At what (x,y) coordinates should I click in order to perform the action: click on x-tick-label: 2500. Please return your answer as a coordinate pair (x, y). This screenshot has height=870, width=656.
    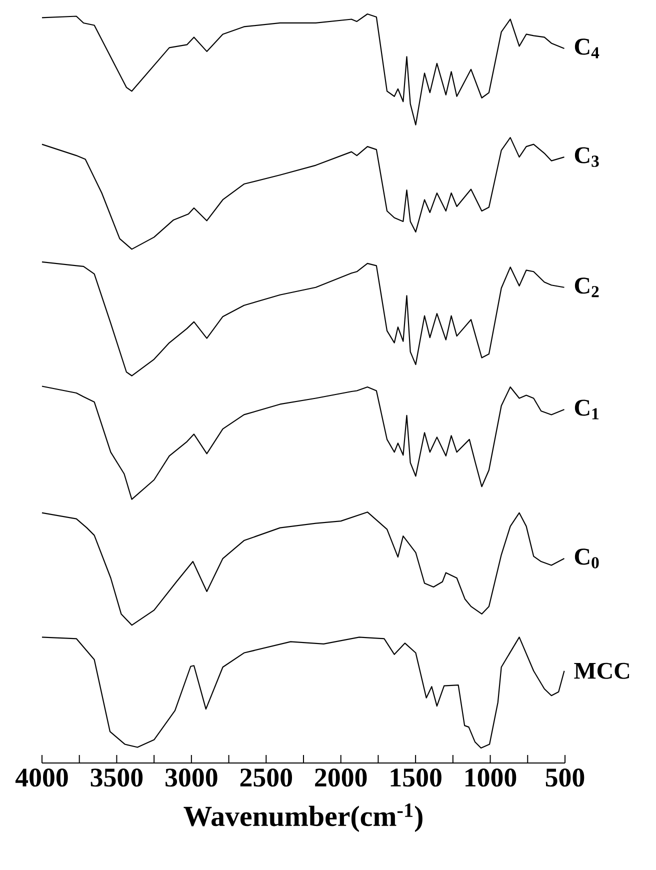
    Looking at the image, I should click on (266, 777).